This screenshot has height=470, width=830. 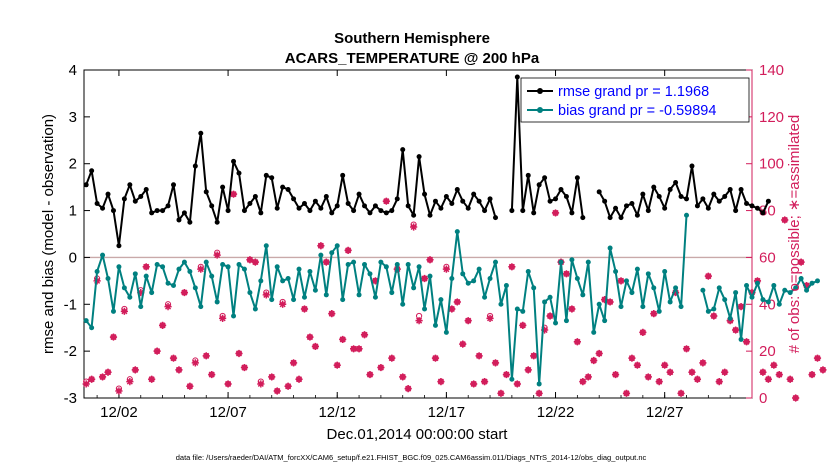 What do you see at coordinates (228, 412) in the screenshot?
I see `x-tick-label: 12/07` at bounding box center [228, 412].